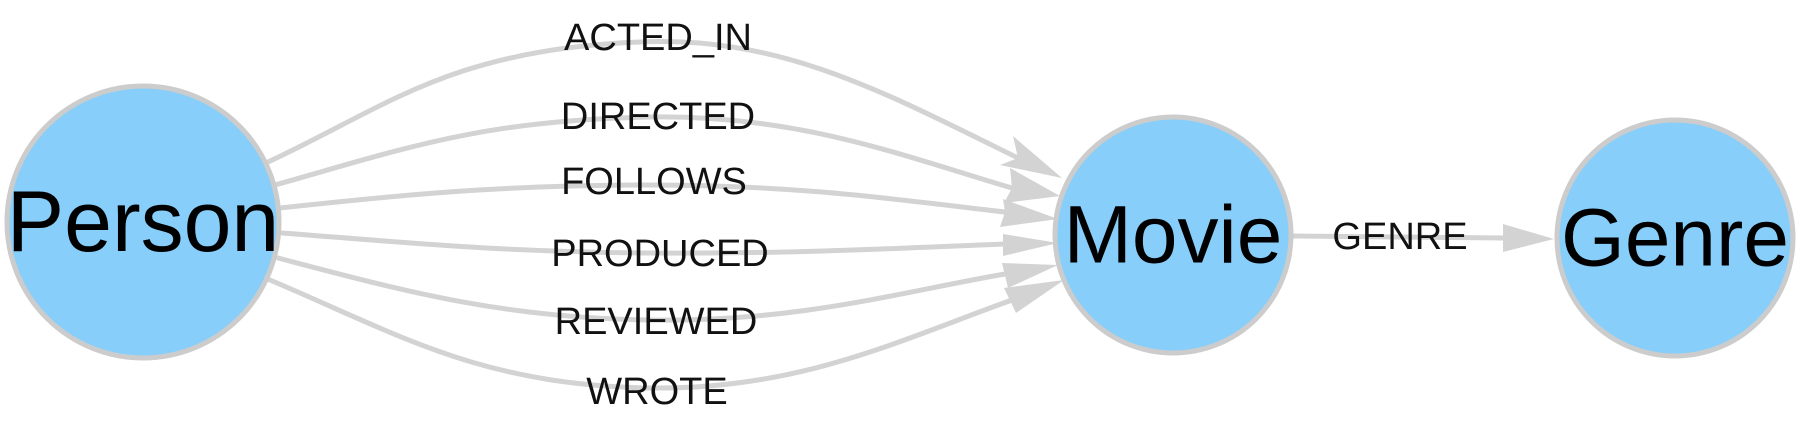 This screenshot has height=427, width=1800. What do you see at coordinates (658, 117) in the screenshot?
I see `edge-directed-label: DIRECTED` at bounding box center [658, 117].